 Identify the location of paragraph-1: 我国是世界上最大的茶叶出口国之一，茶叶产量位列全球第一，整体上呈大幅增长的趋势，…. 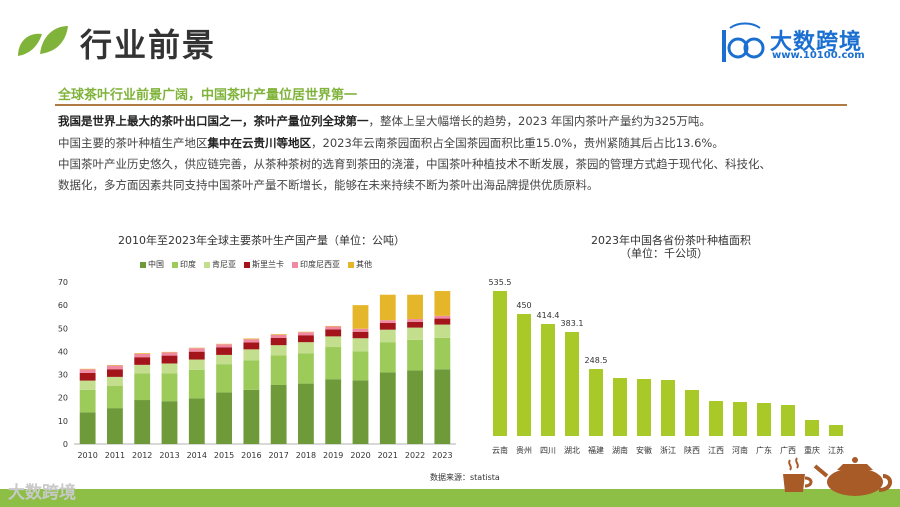
(458, 121).